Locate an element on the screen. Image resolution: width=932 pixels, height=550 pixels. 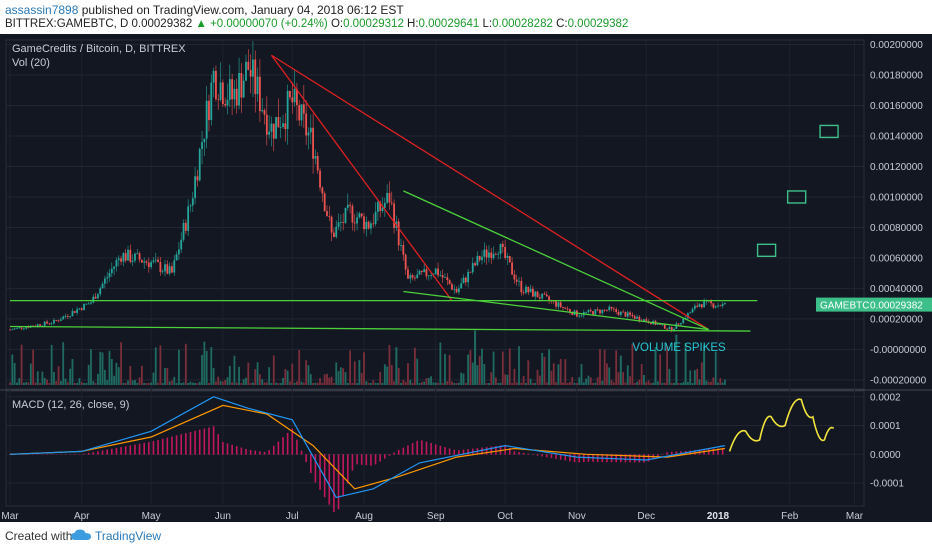
target-box is located at coordinates (829, 131).